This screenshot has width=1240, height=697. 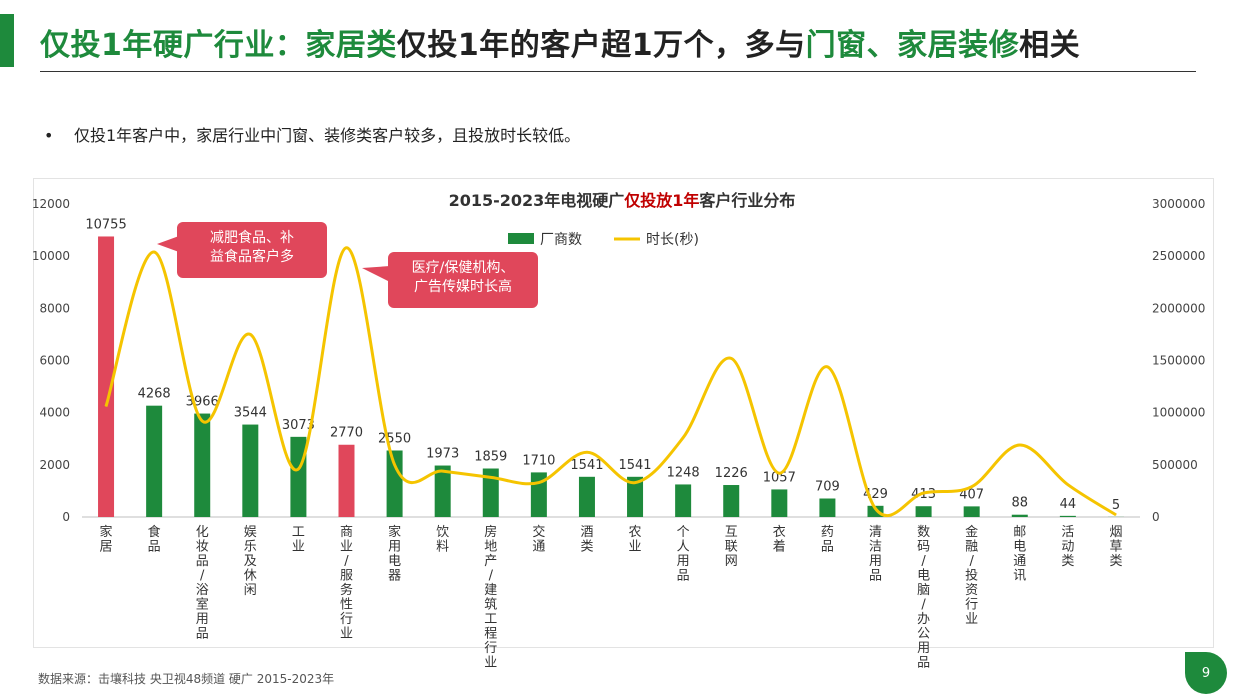 What do you see at coordinates (1067, 532) in the screenshot?
I see `category-label-char: 活` at bounding box center [1067, 532].